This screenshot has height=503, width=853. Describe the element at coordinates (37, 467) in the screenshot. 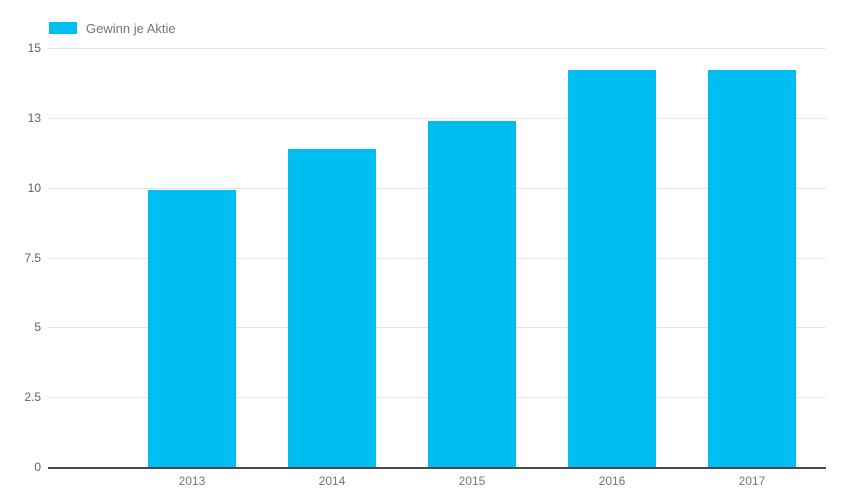

I see `y-tick-label-0: 0` at that location.